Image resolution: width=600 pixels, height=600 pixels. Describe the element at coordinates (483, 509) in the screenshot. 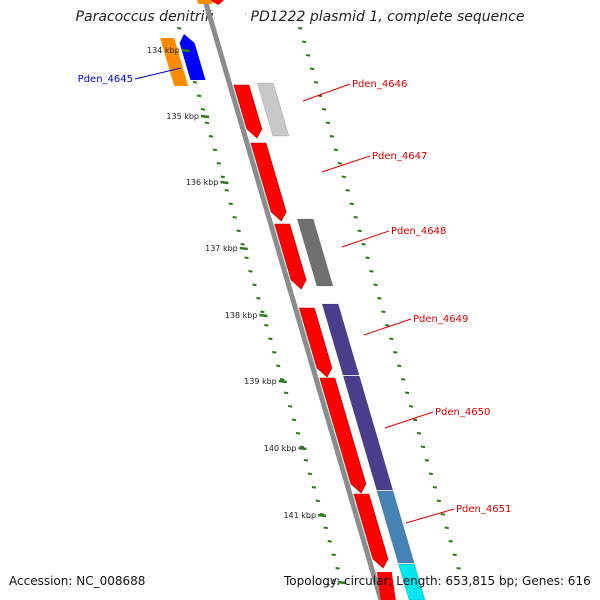

I see `gene-label: Pden_4651` at that location.